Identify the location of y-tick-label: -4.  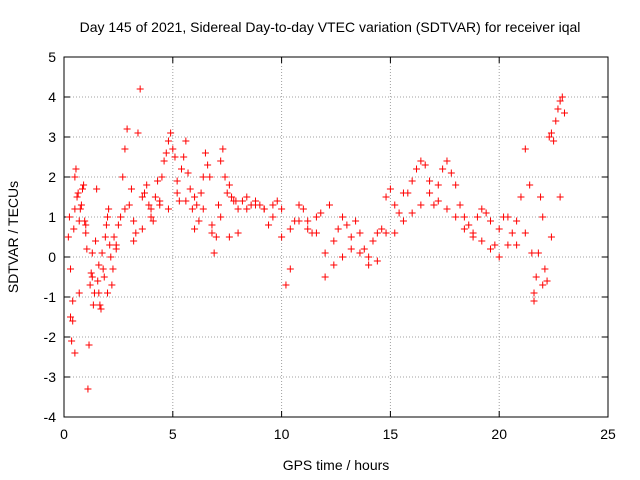
(50, 417).